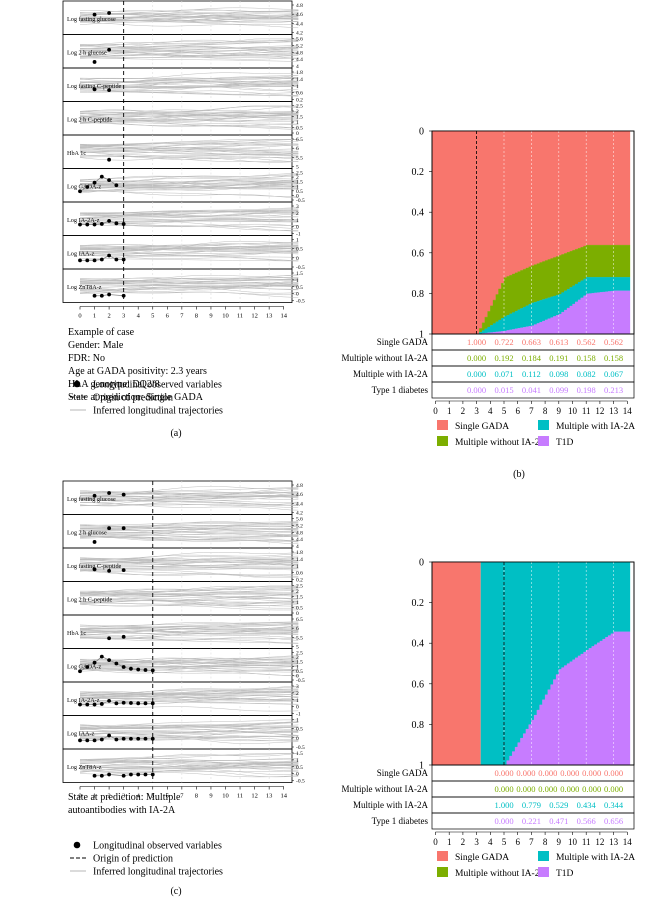 Image resolution: width=652 pixels, height=899 pixels. Describe the element at coordinates (558, 390) in the screenshot. I see `table-cell-value: 0.099` at that location.